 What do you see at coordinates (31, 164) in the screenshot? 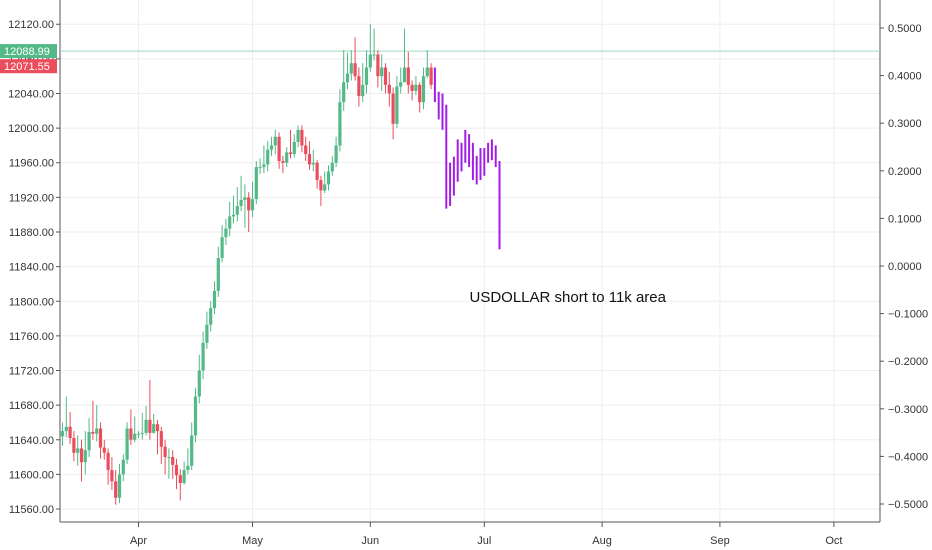
I see `left-tick-label: 11960.00` at bounding box center [31, 164].